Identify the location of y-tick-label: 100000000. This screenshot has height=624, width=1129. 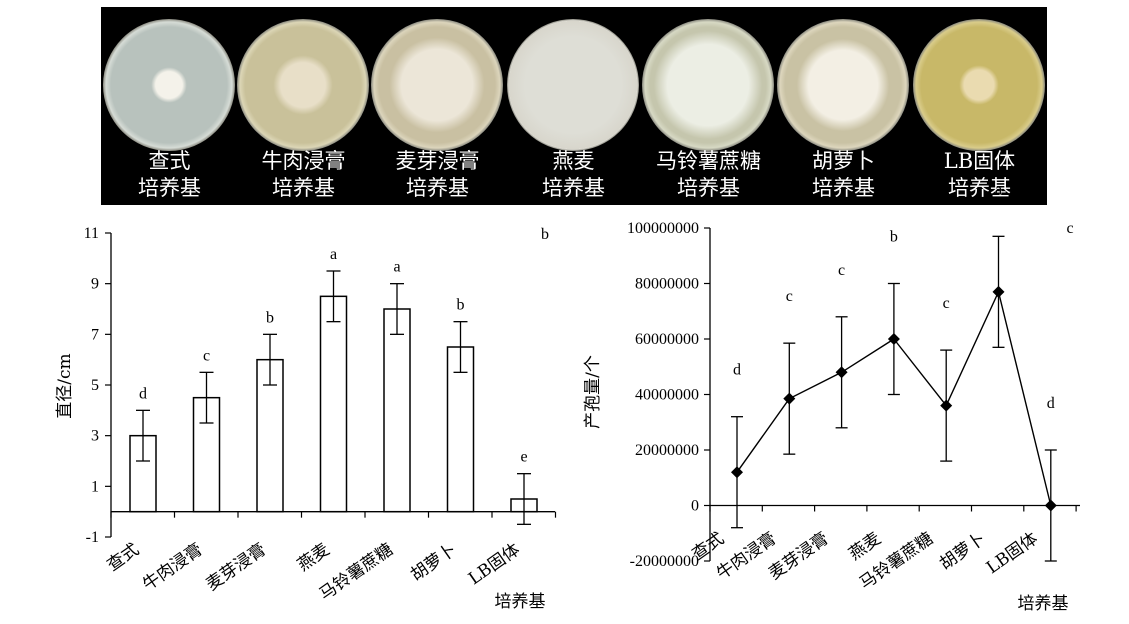
(663, 228).